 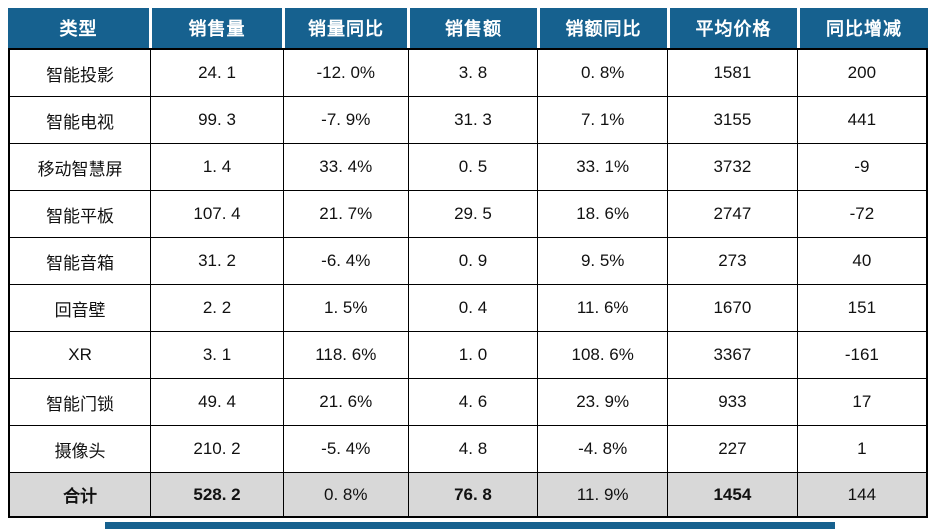 What do you see at coordinates (732, 355) in the screenshot?
I see `cell-avg-price: 3367` at bounding box center [732, 355].